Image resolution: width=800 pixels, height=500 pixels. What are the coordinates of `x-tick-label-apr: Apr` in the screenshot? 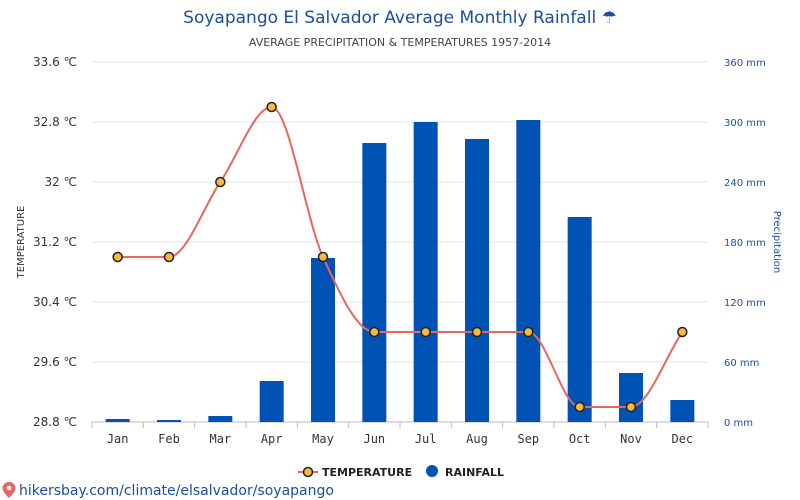 It's located at (272, 439).